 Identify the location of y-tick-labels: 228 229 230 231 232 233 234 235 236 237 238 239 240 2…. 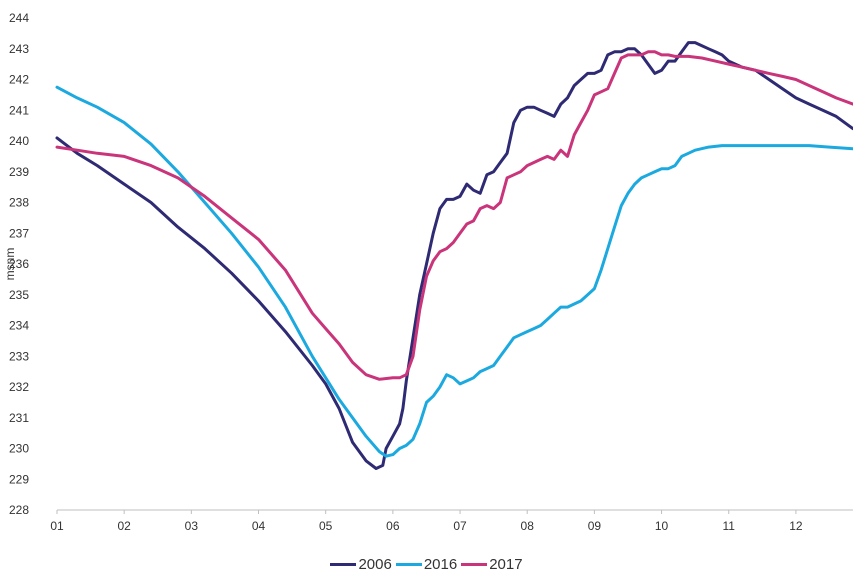
(19, 264).